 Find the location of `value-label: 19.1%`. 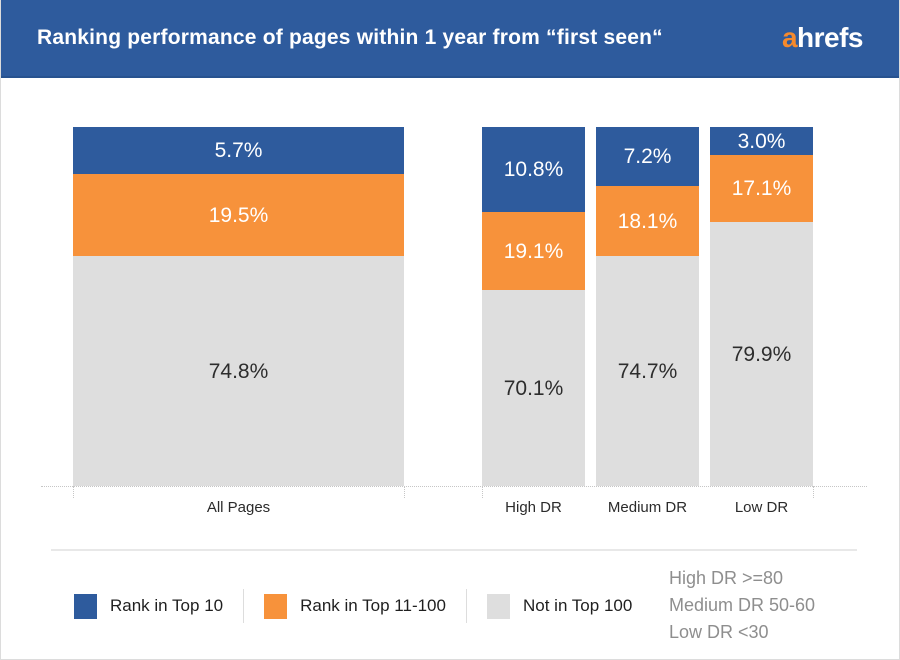

value-label: 19.1% is located at coordinates (533, 251).